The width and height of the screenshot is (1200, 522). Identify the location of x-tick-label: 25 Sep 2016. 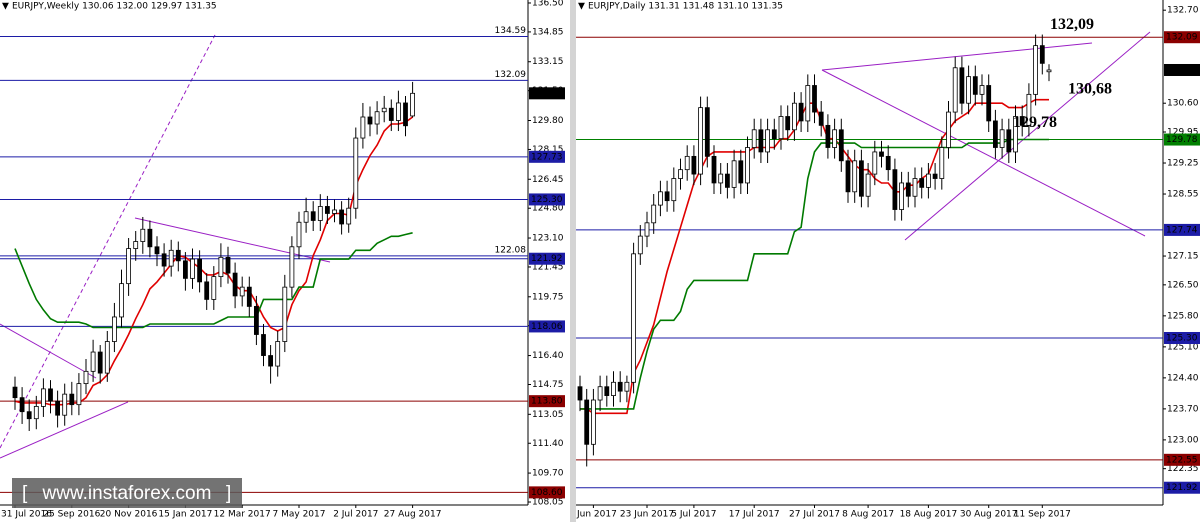
(71, 515).